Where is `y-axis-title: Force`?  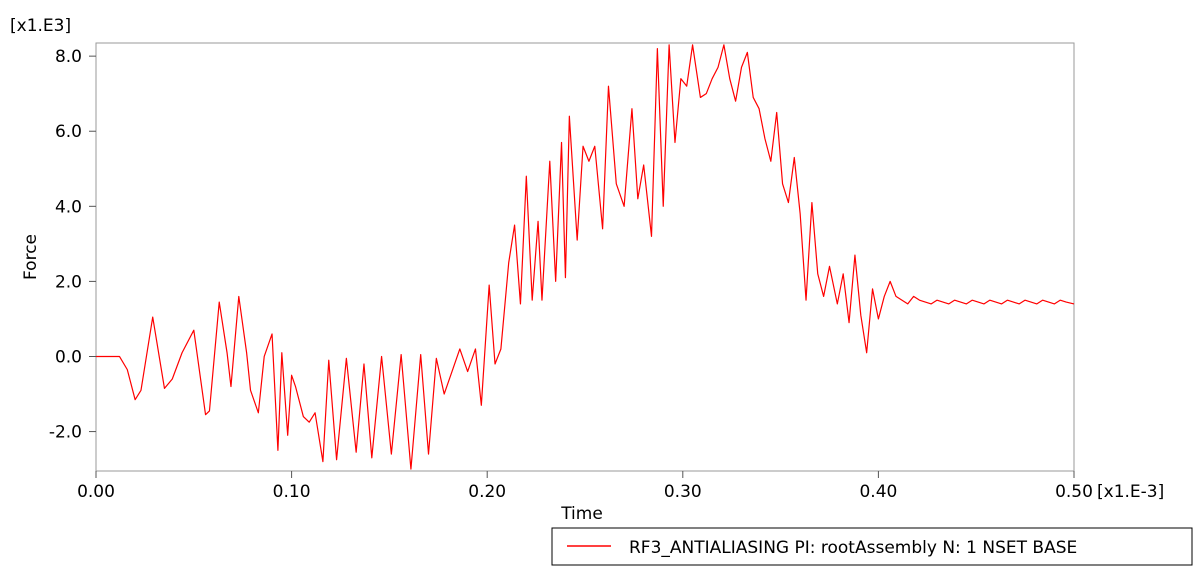 y-axis-title: Force is located at coordinates (31, 257).